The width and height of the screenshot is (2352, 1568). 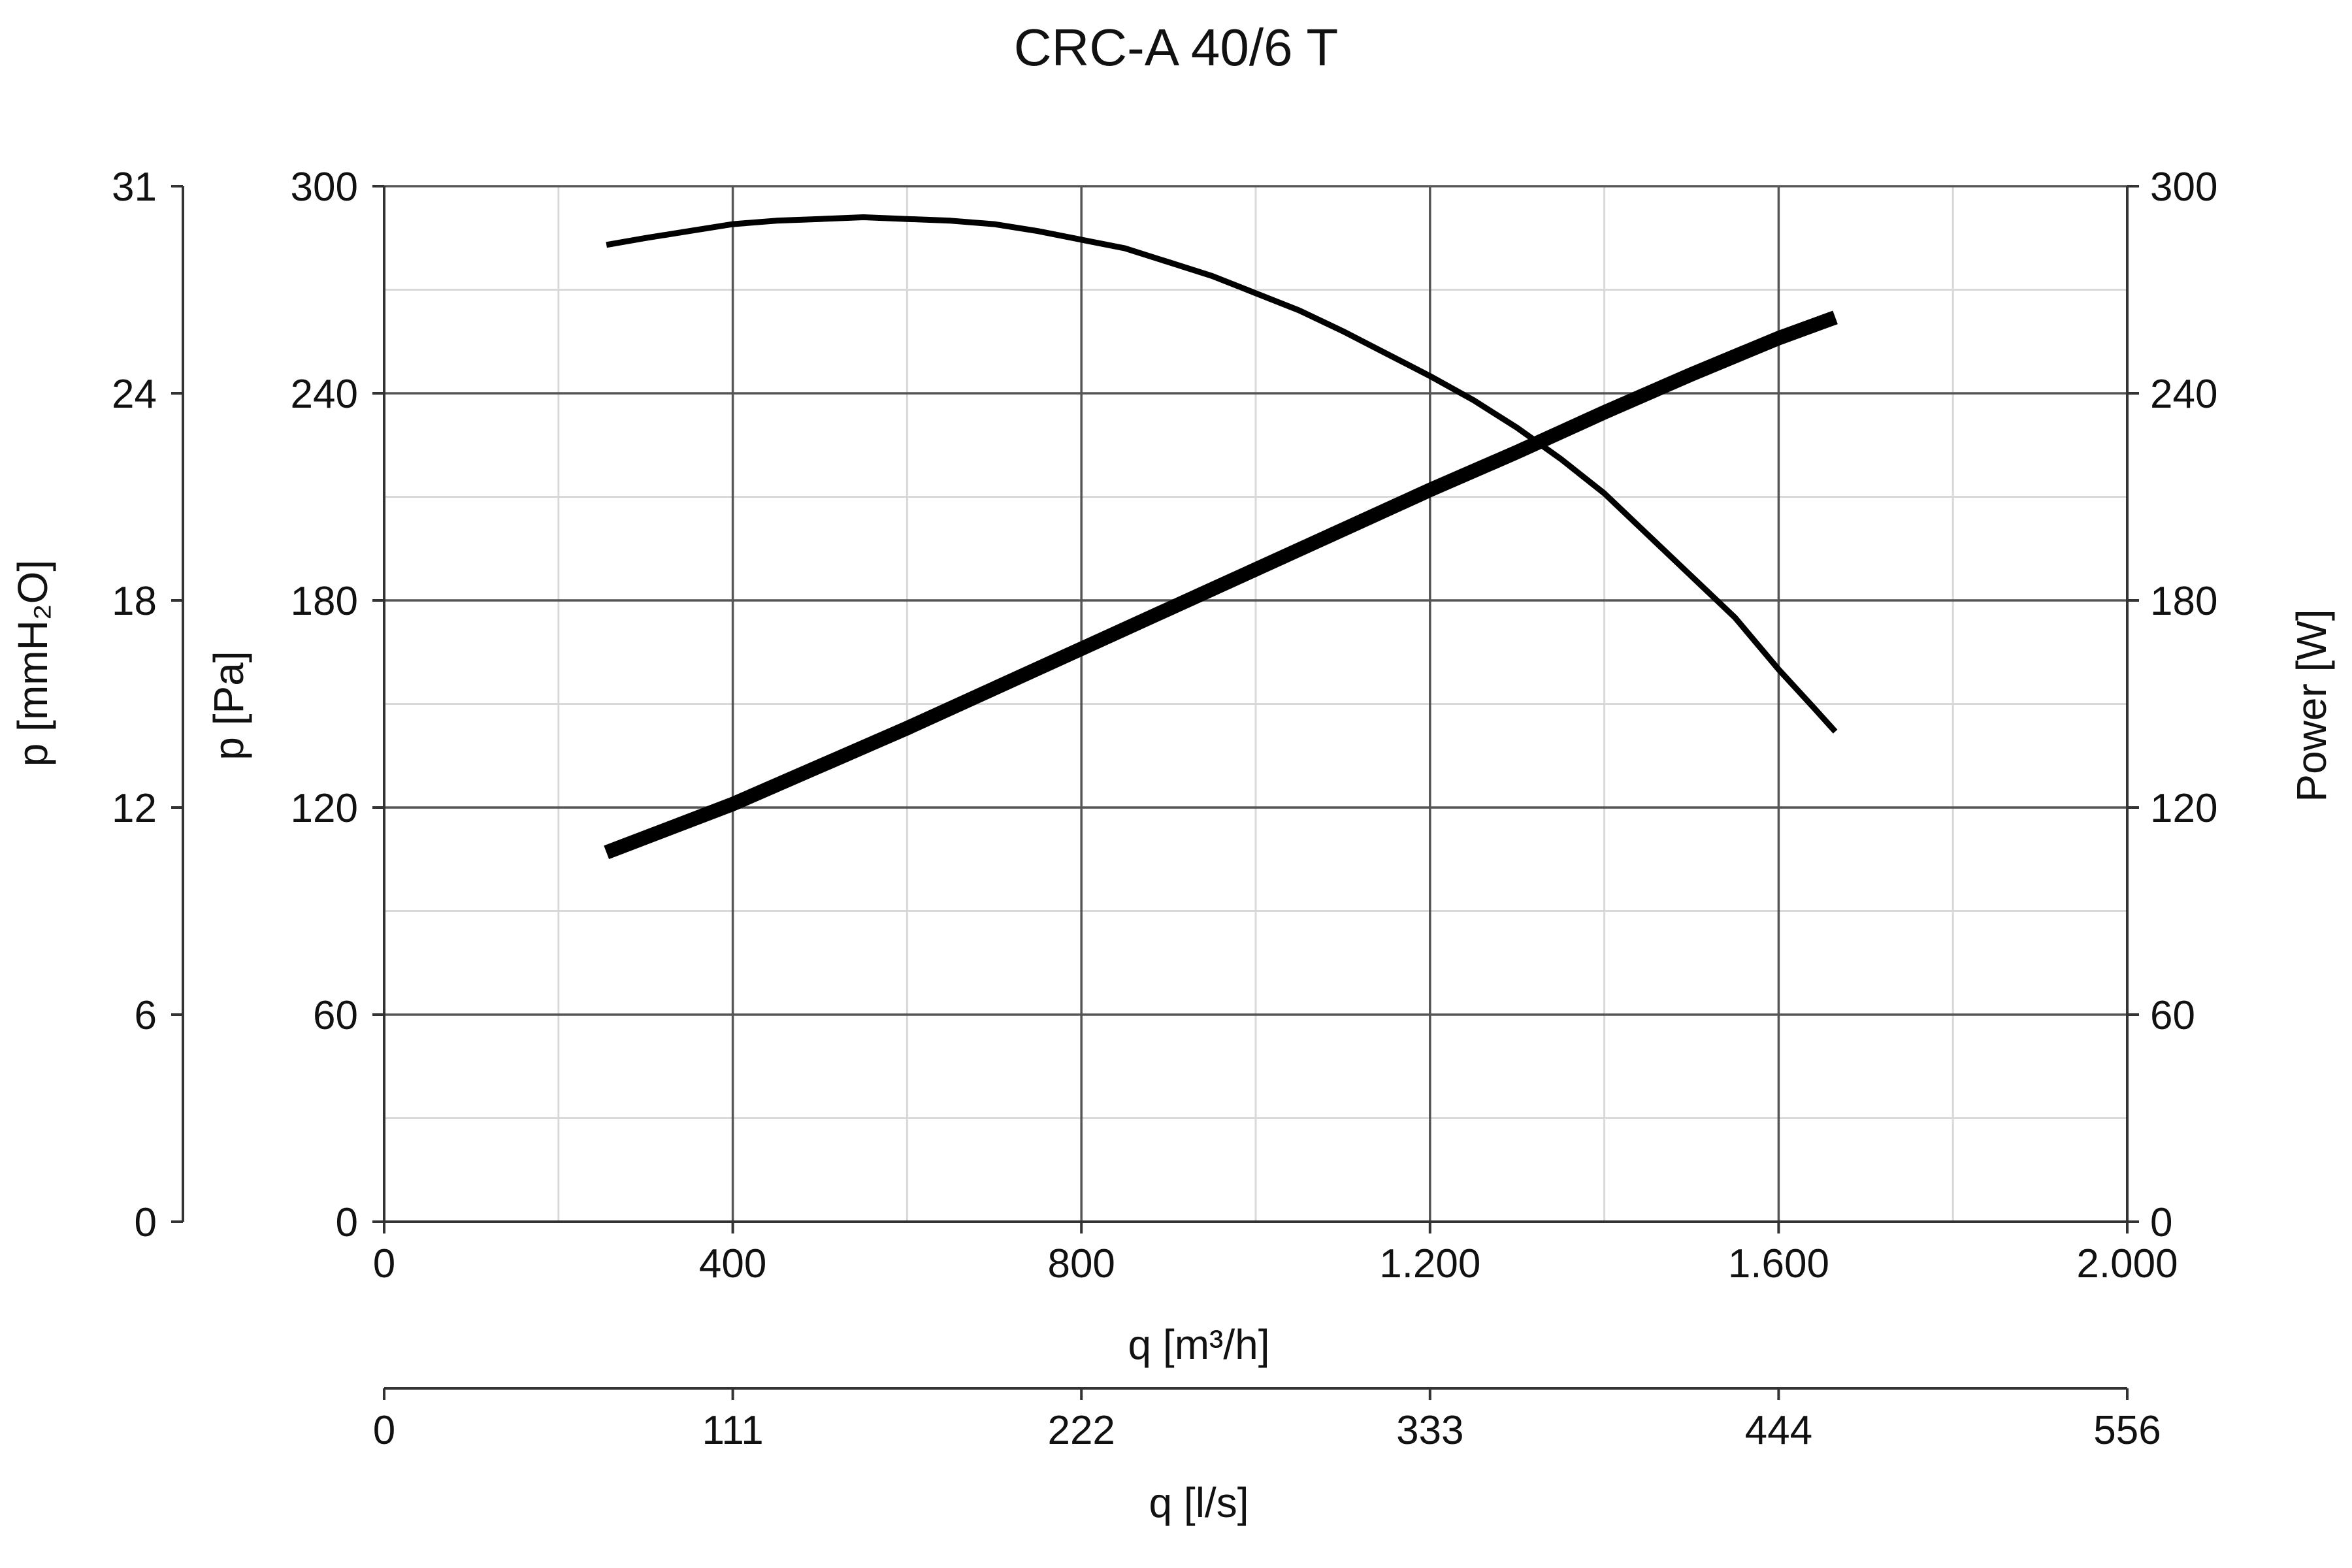 I want to click on x-tick-label-m3h: 400, so click(x=732, y=1263).